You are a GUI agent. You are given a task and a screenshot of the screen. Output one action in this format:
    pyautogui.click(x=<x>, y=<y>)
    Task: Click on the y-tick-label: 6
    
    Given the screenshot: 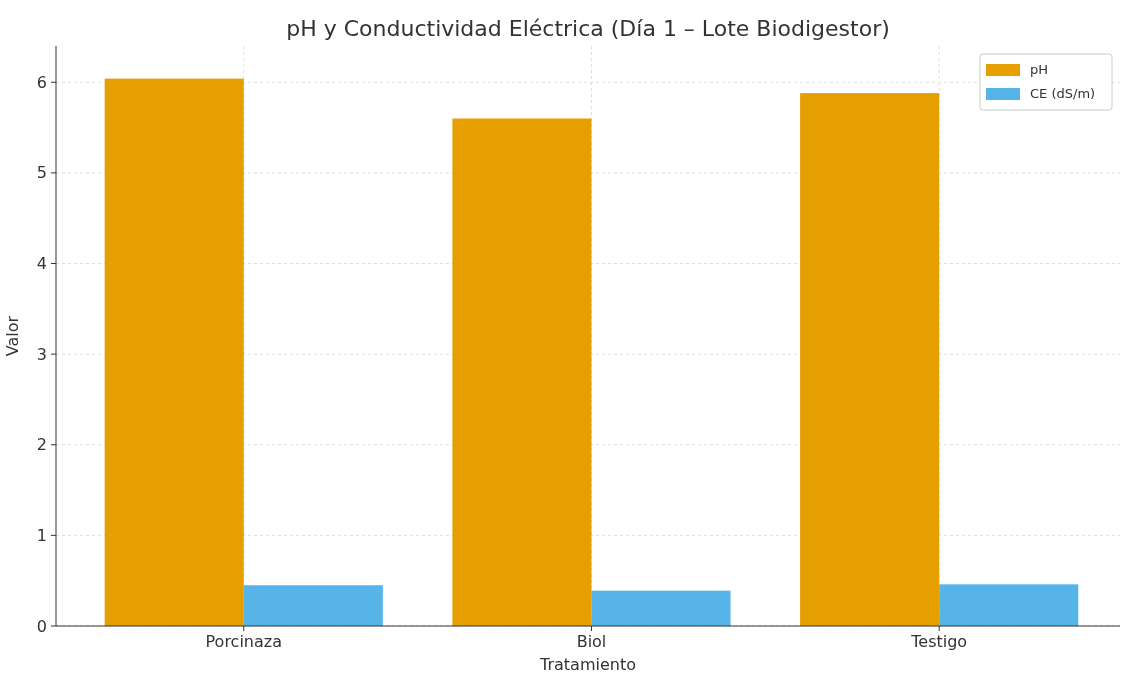 What is the action you would take?
    pyautogui.click(x=41, y=82)
    